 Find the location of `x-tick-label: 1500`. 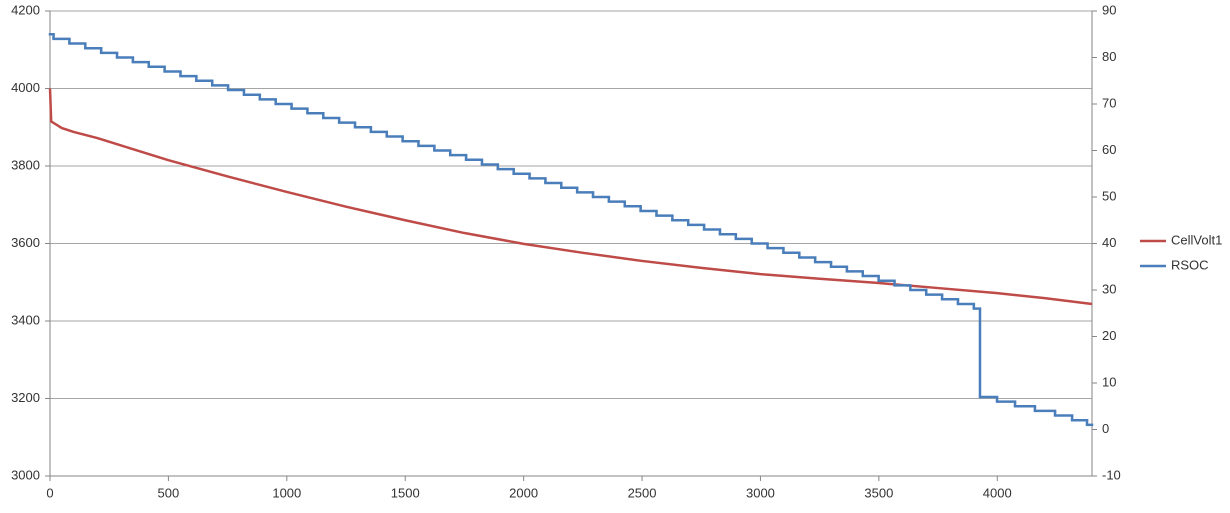

x-tick-label: 1500 is located at coordinates (405, 492).